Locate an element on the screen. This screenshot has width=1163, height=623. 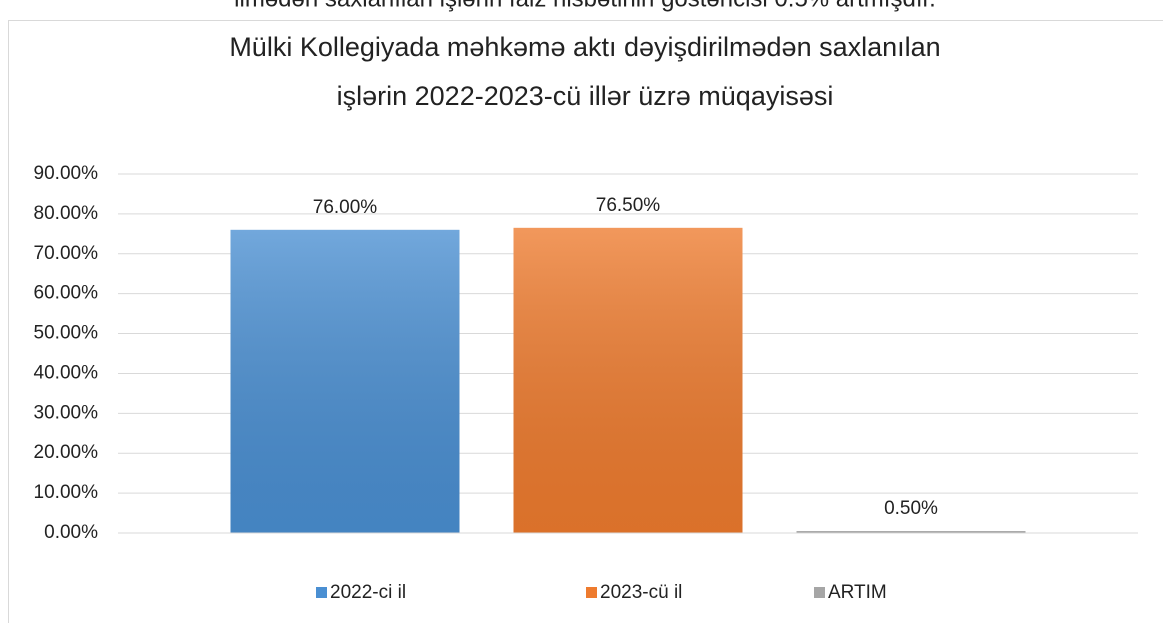
y-tick-label: 30.00% is located at coordinates (66, 412).